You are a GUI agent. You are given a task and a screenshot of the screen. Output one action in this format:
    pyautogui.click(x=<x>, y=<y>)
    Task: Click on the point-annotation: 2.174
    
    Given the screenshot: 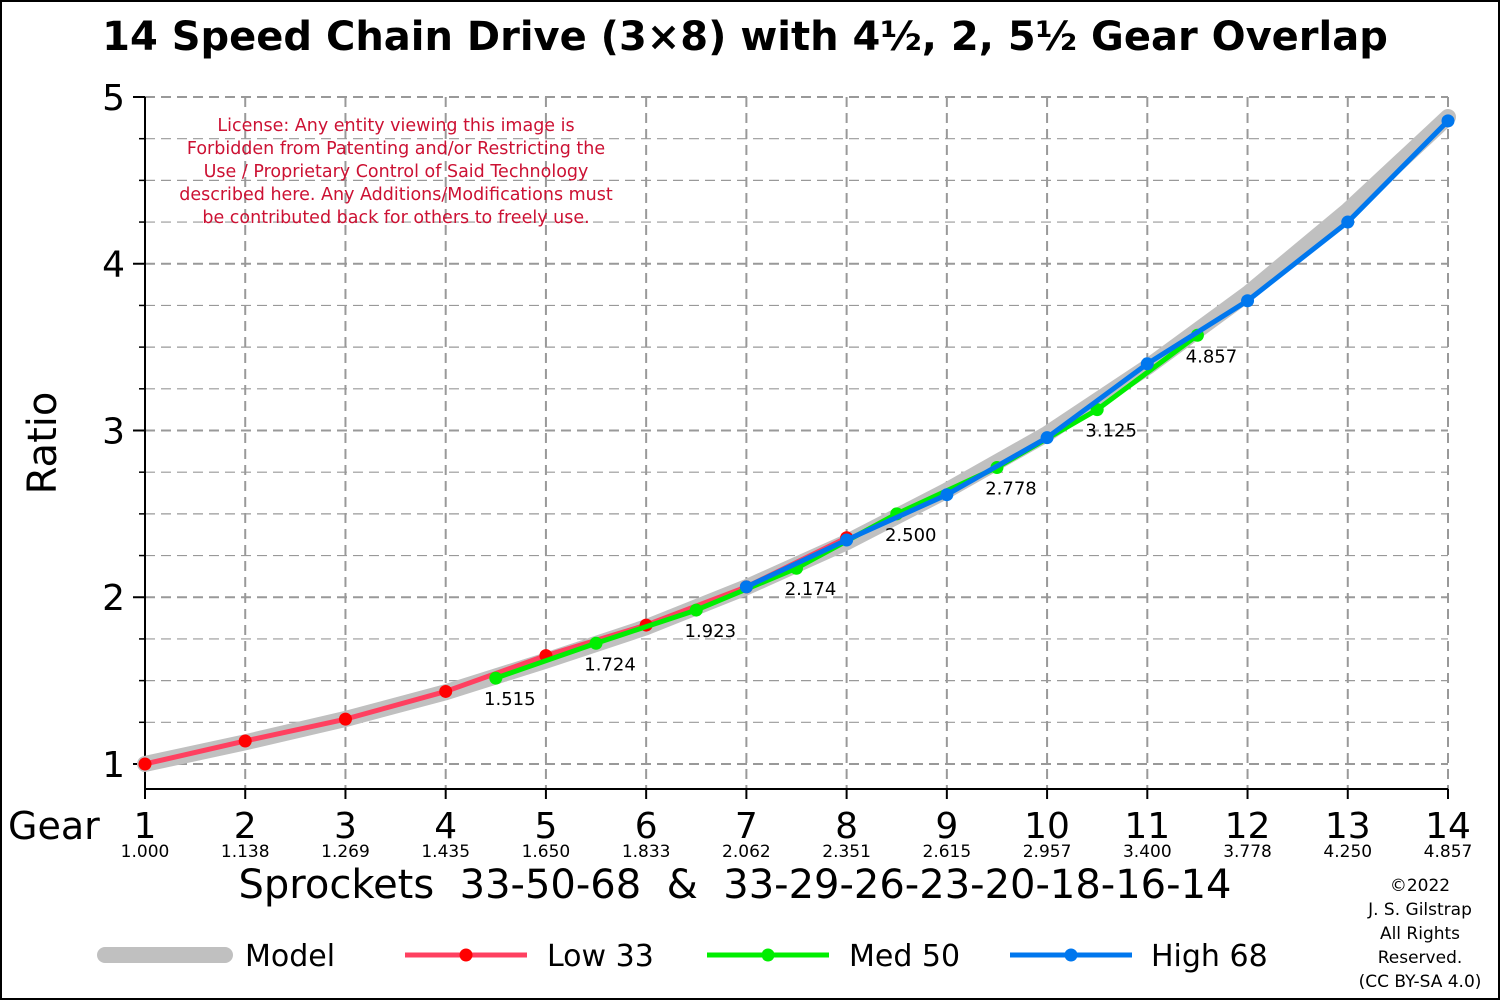 What is the action you would take?
    pyautogui.click(x=811, y=589)
    